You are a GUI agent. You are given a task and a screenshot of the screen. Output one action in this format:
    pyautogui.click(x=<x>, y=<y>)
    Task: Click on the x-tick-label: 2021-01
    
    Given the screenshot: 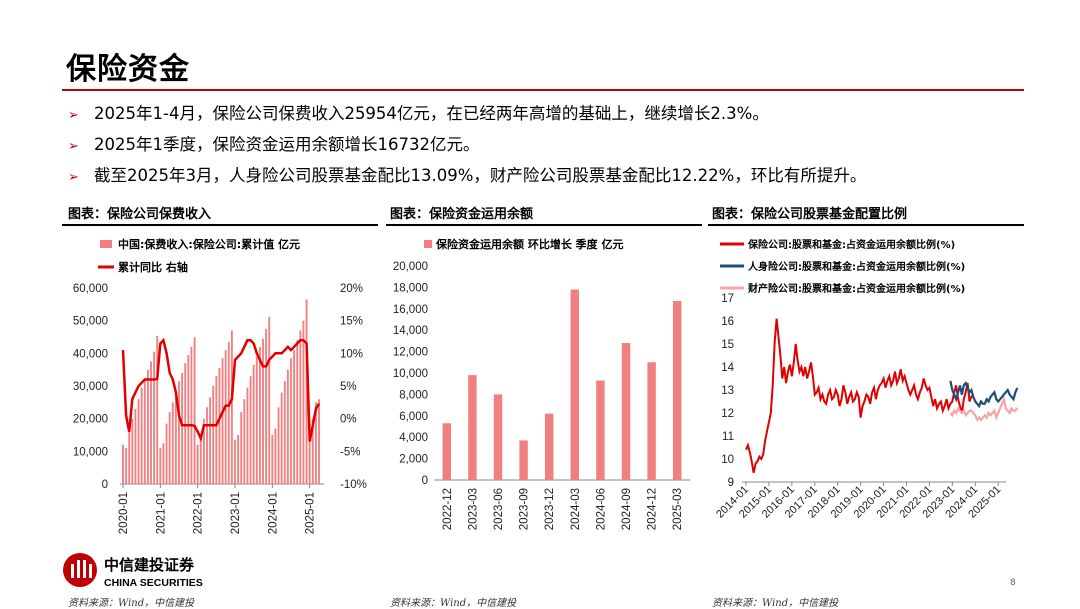 What is the action you would take?
    pyautogui.click(x=161, y=513)
    